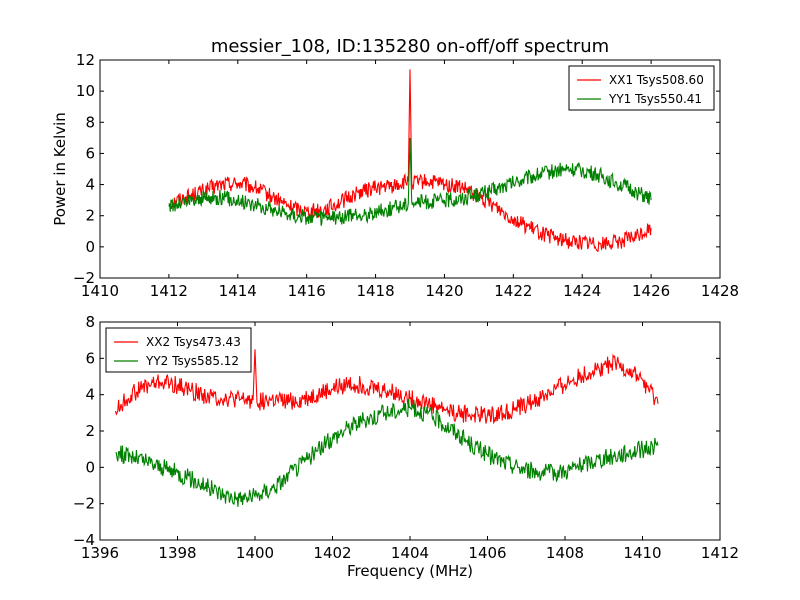  Describe the element at coordinates (255, 553) in the screenshot. I see `x-tick-label: 1400` at that location.